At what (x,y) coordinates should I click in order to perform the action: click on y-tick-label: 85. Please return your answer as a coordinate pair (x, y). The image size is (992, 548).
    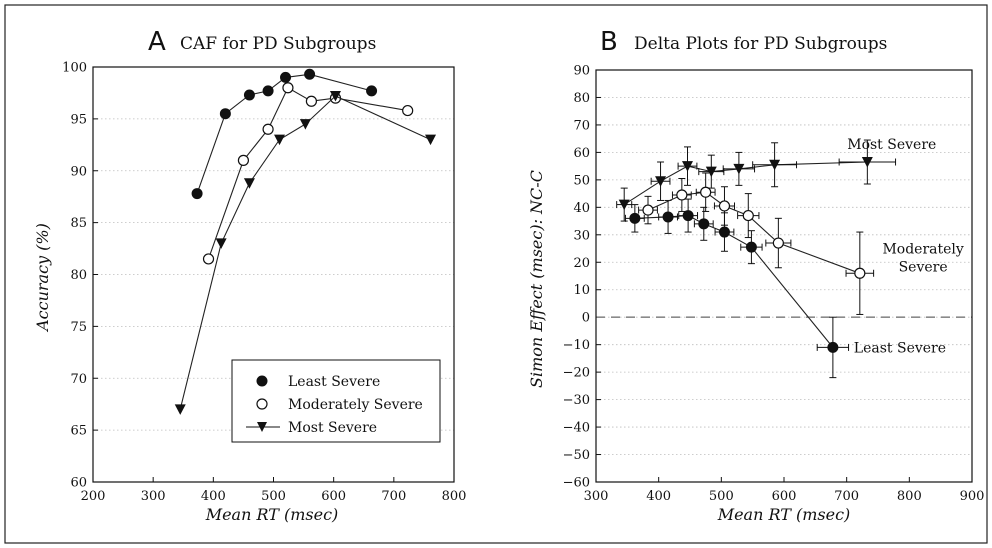
    Looking at the image, I should click on (78, 223).